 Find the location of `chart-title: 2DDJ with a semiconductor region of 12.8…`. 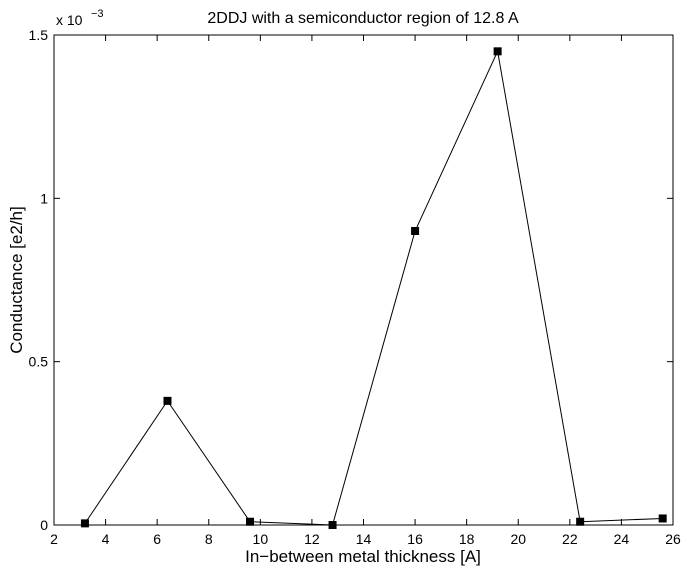

chart-title: 2DDJ with a semiconductor region of 12.8… is located at coordinates (363, 18).